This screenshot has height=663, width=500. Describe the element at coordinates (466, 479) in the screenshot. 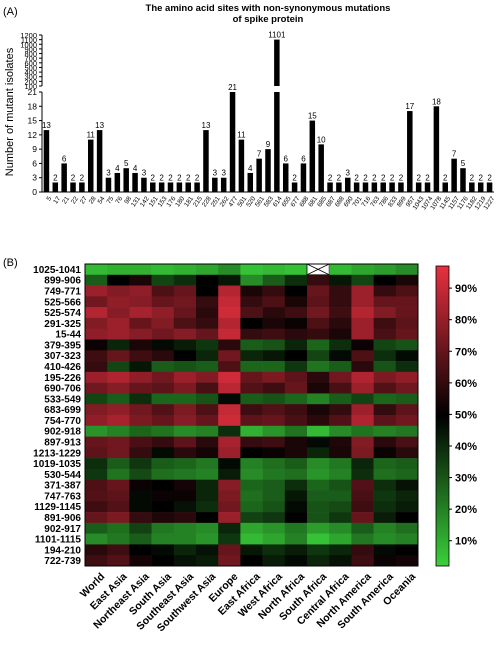

I see `colorbar-tick-label: 30%` at that location.